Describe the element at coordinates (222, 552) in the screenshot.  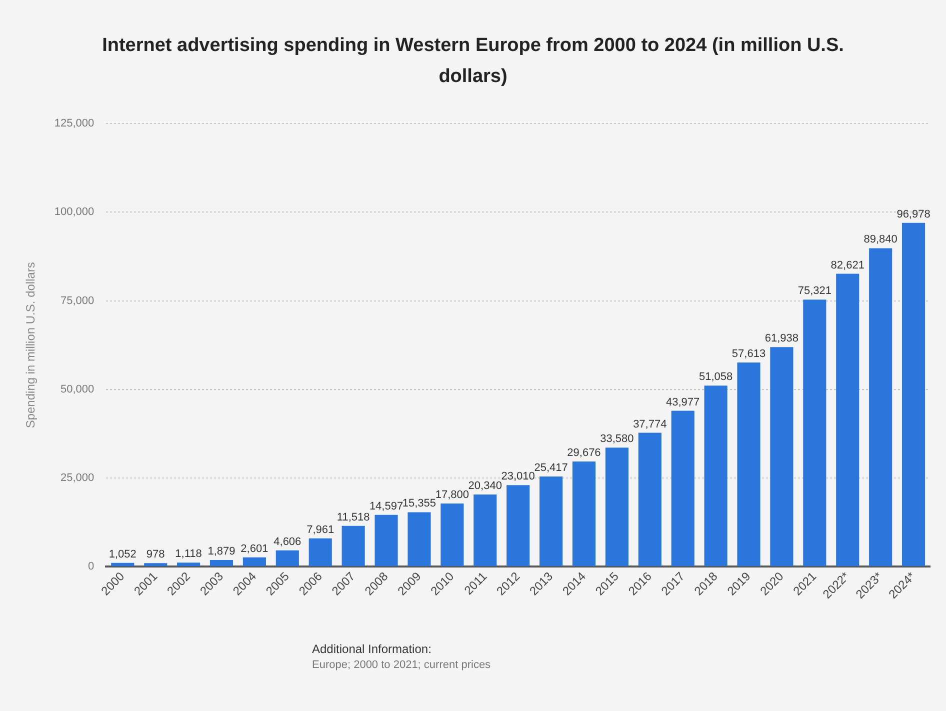
I see `data-label: 1,879` at that location.